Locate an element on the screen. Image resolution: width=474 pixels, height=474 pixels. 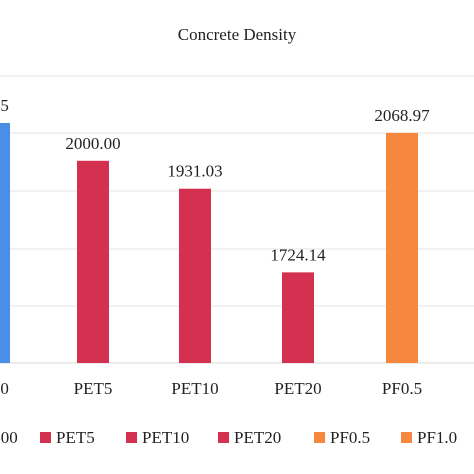
x-tick-label: PET20 is located at coordinates (297, 388).